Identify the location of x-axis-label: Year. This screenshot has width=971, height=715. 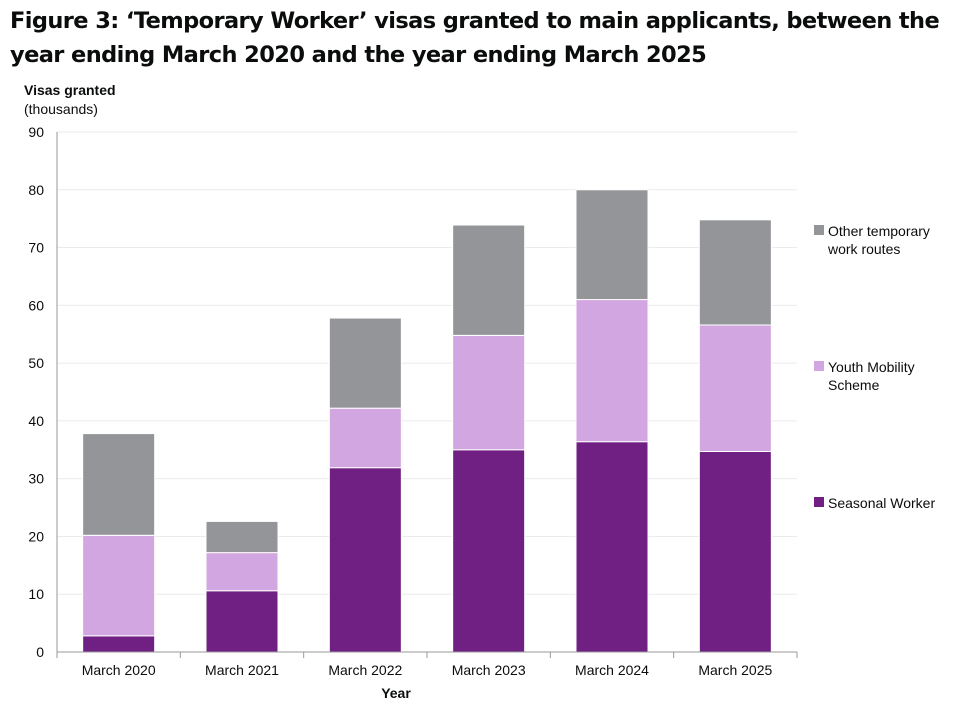
(396, 693).